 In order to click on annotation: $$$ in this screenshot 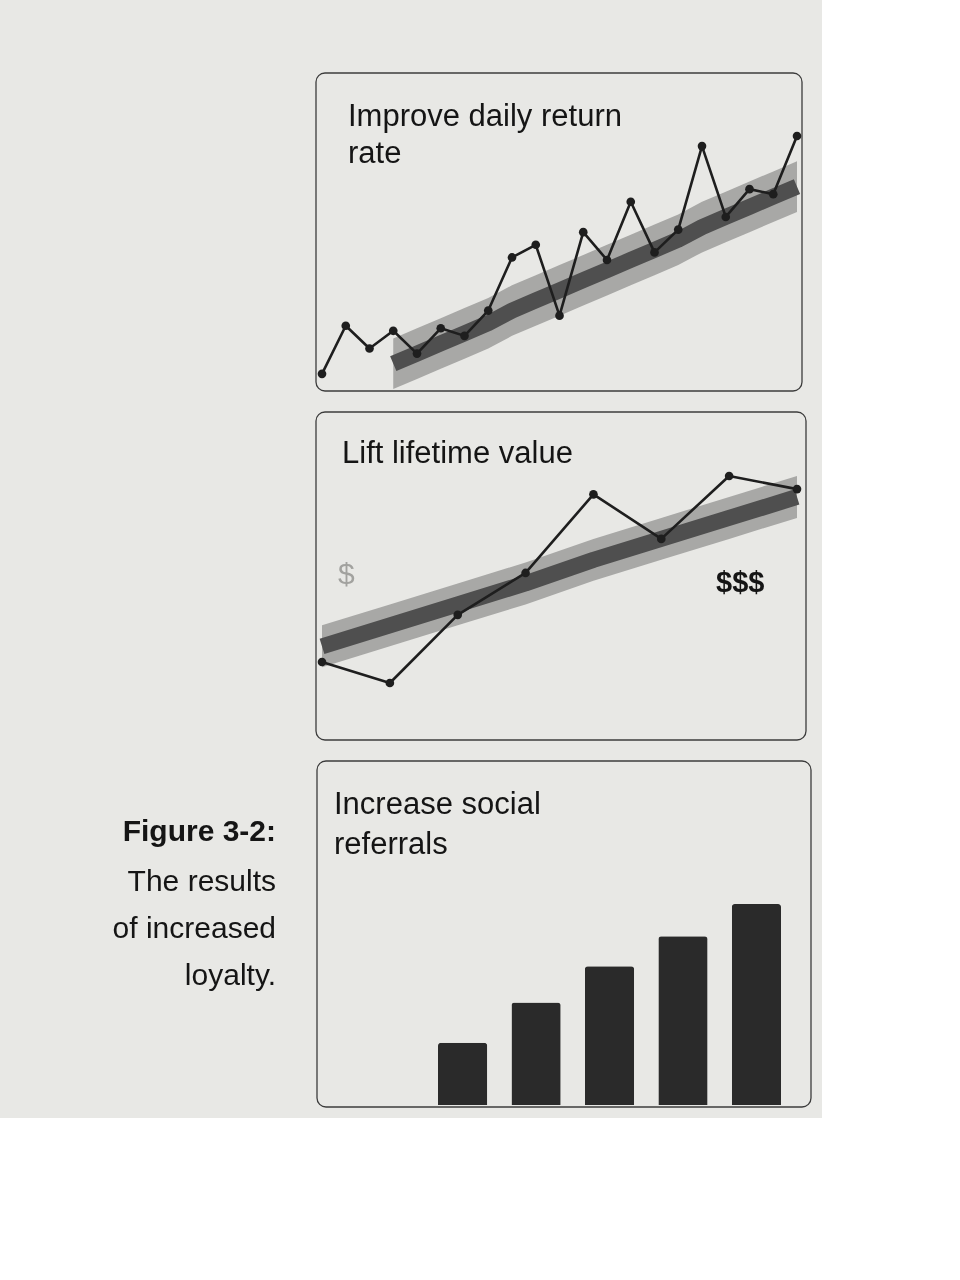, I will do `click(740, 582)`.